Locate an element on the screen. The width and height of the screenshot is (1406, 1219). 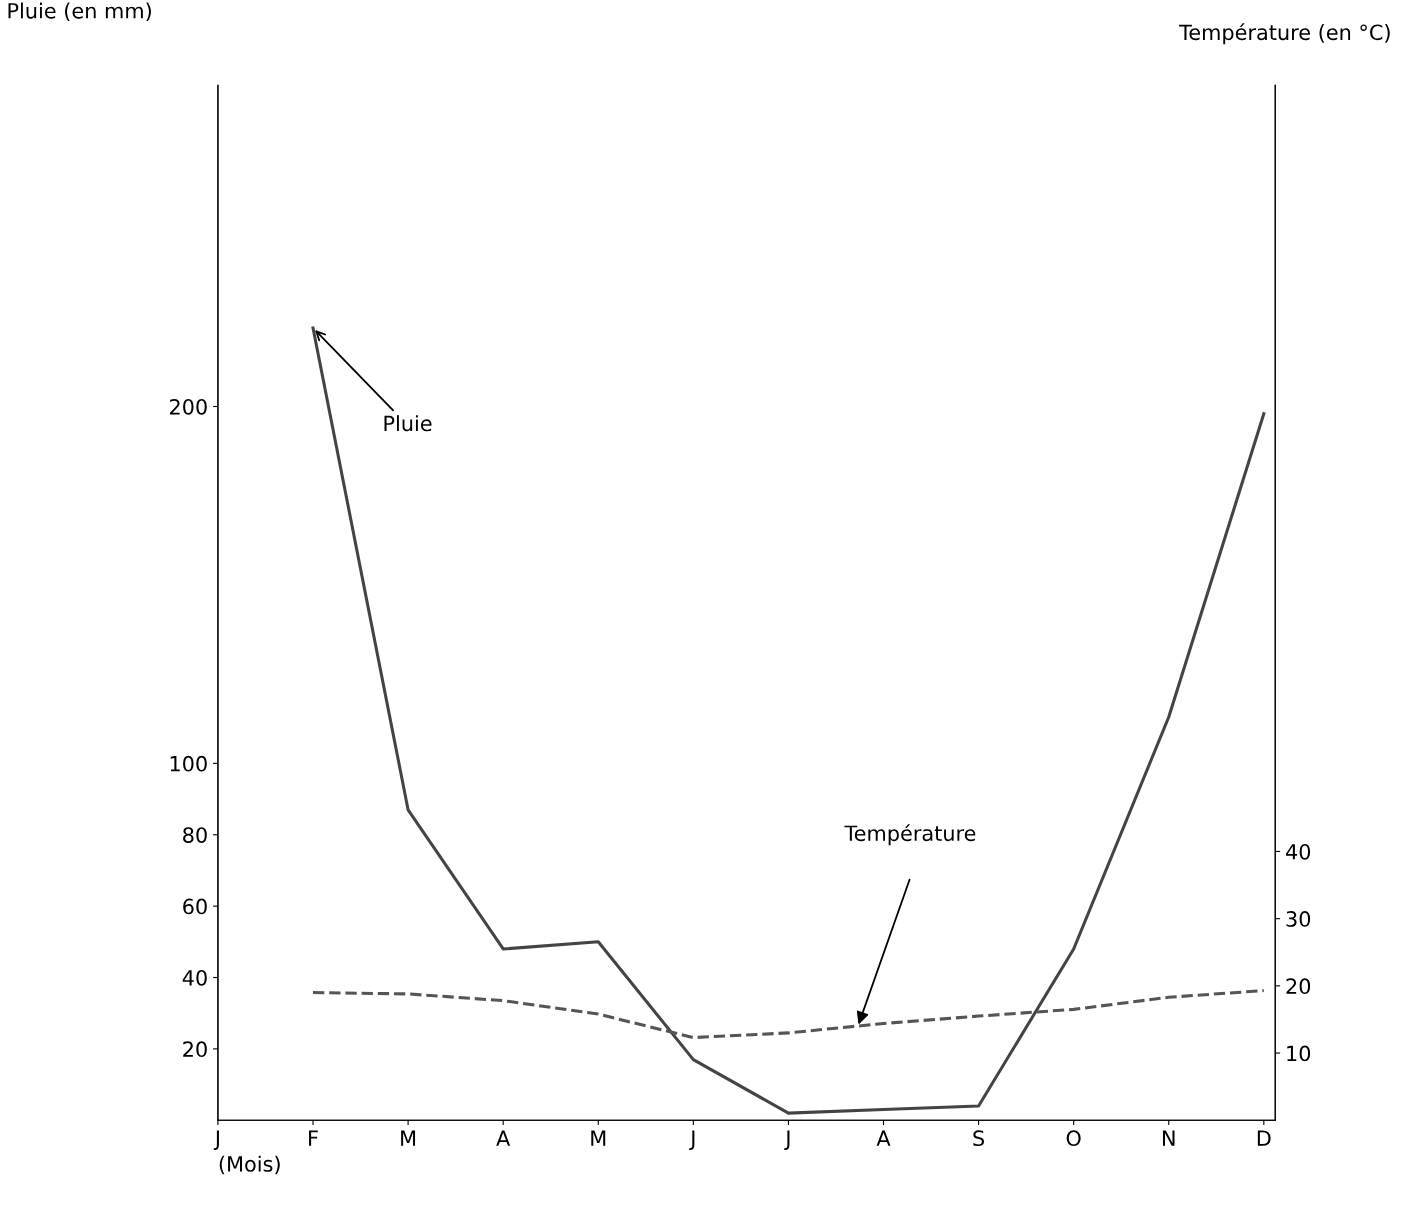
y-tick-label: 60 is located at coordinates (195, 906).